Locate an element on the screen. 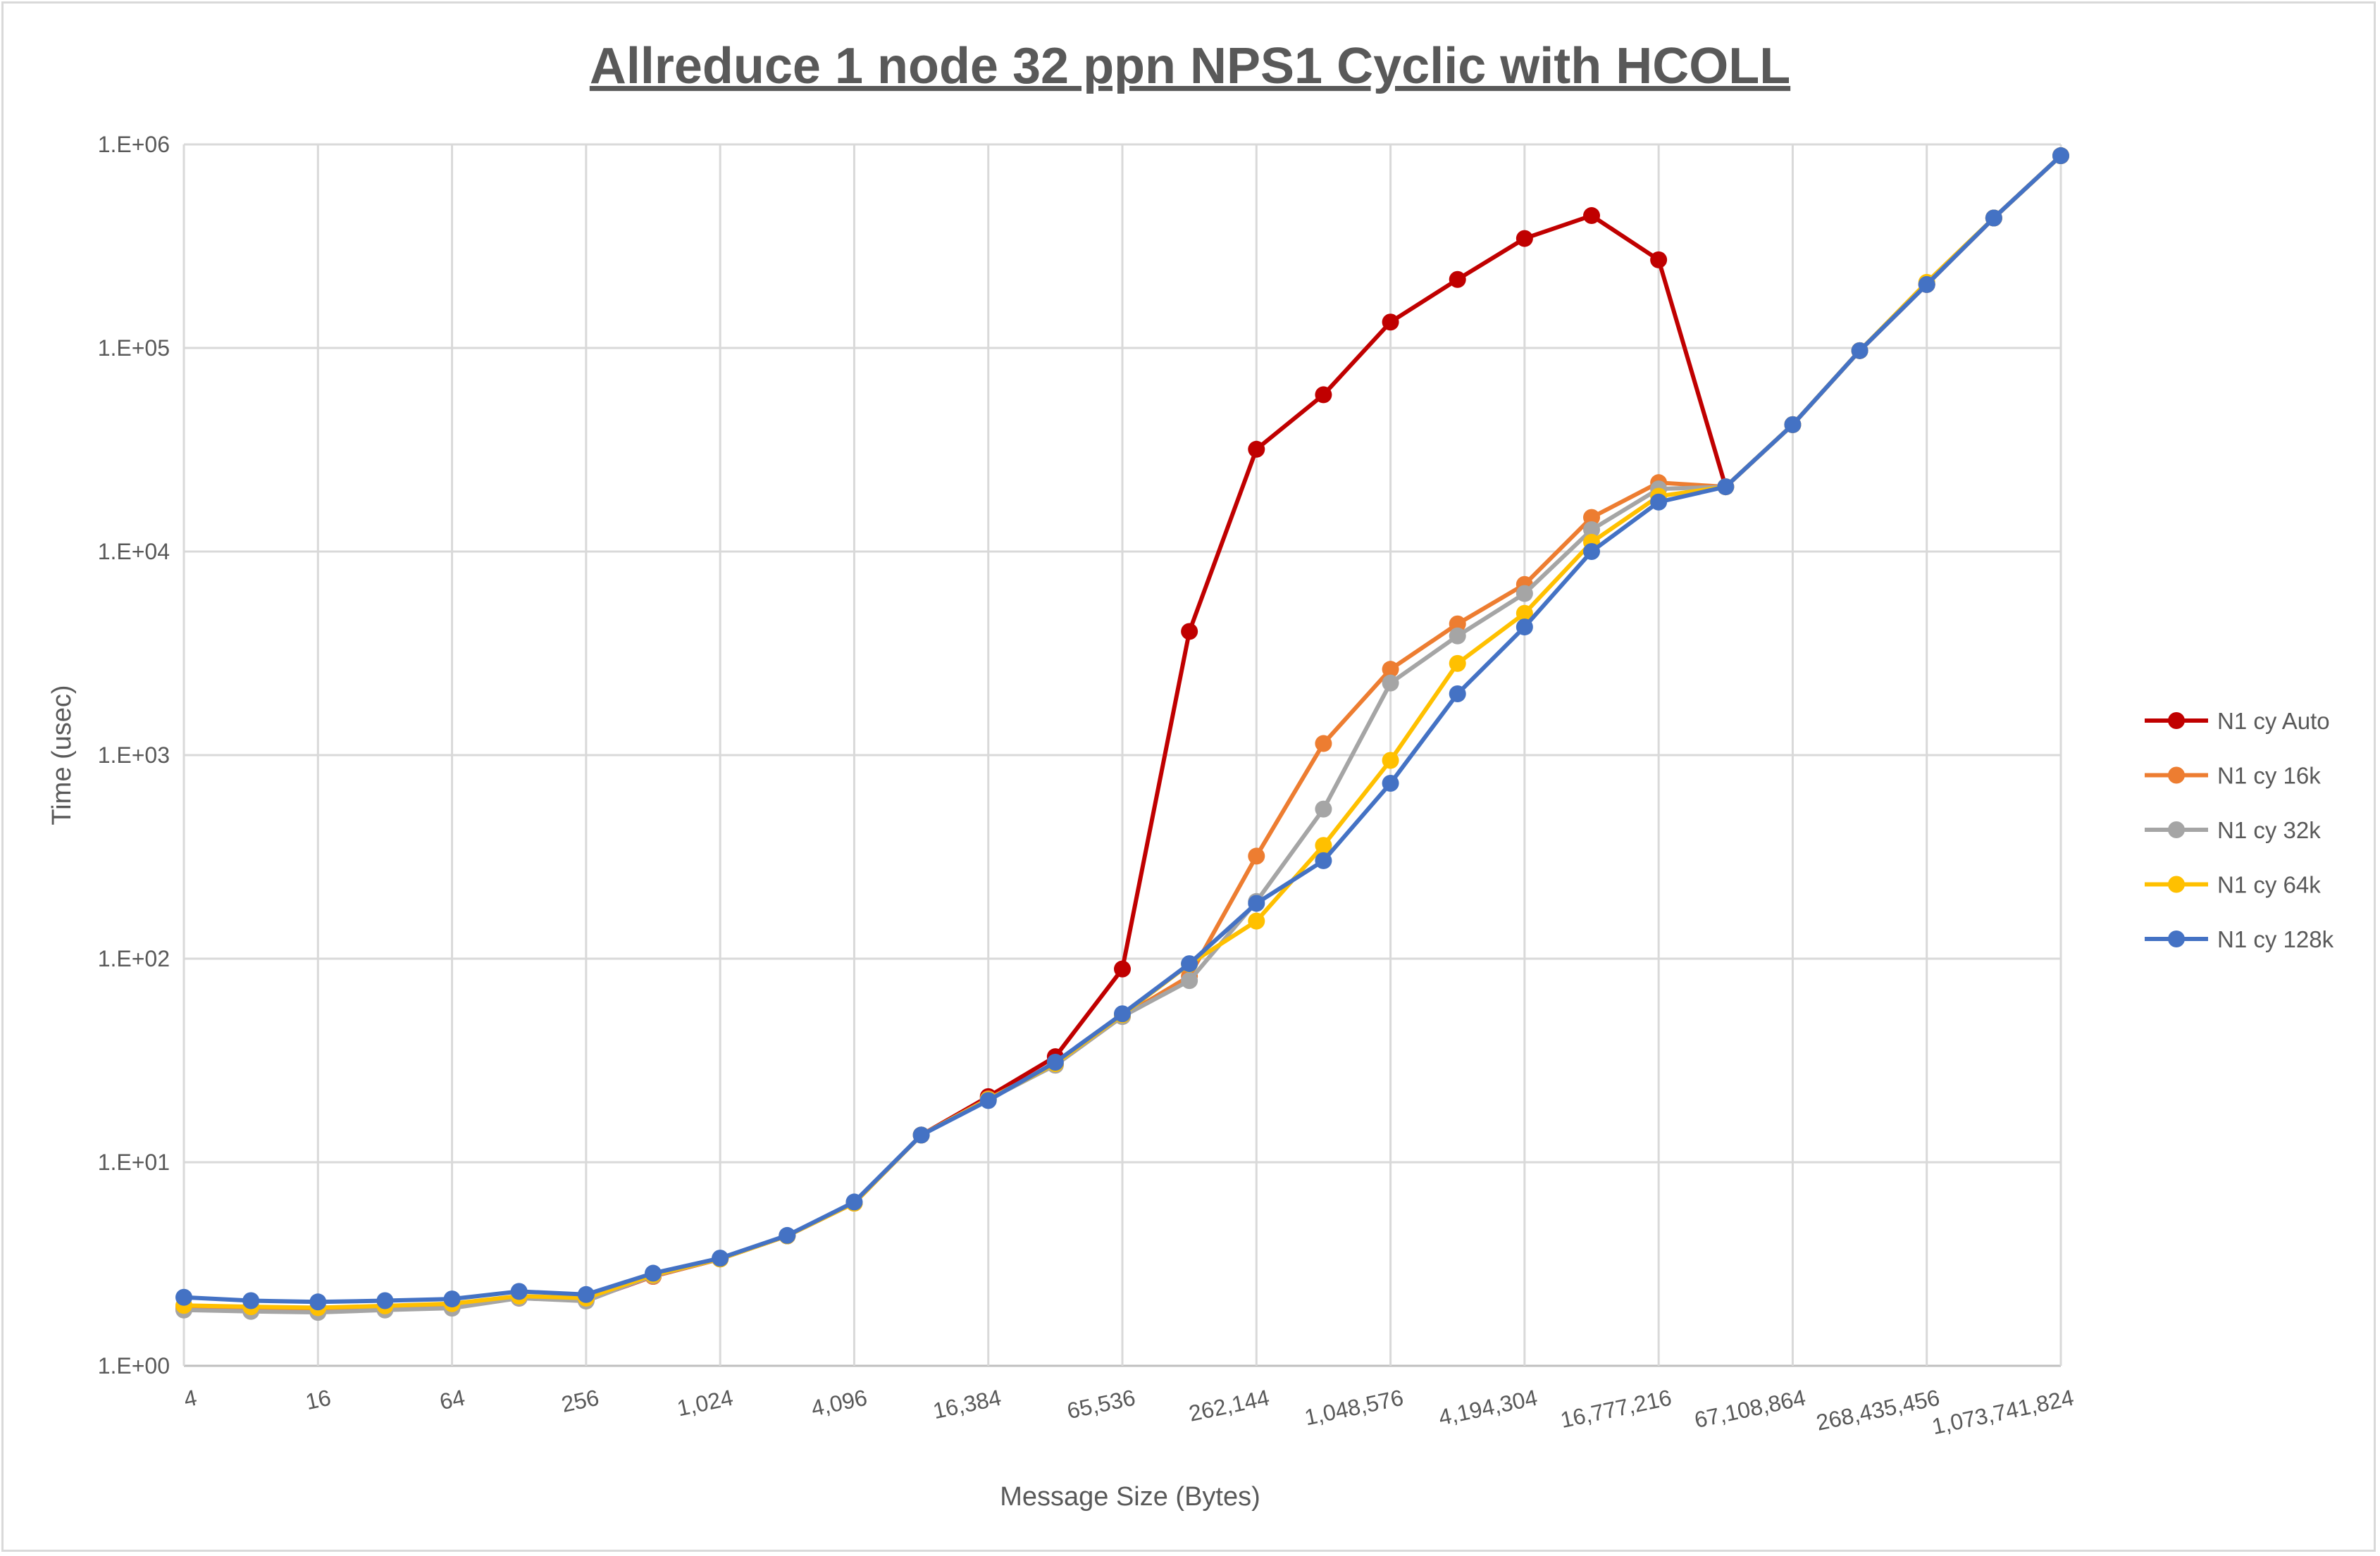  x-tick-label: 268,435,456 is located at coordinates (1878, 1410).